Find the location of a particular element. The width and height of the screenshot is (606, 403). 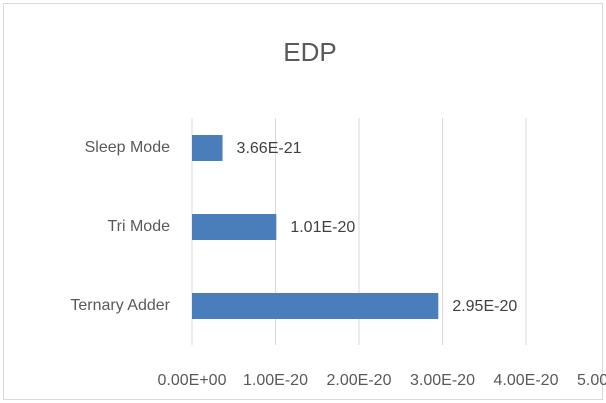

x-tick-label: 0.00E+00 is located at coordinates (192, 380).